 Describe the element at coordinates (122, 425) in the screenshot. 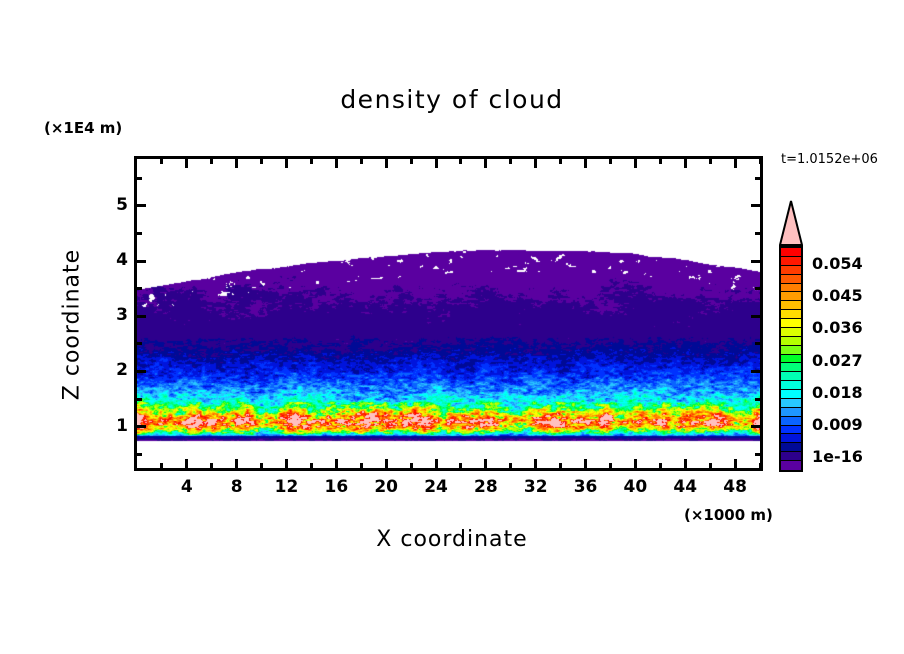

I see `y-tick-label: 1` at that location.